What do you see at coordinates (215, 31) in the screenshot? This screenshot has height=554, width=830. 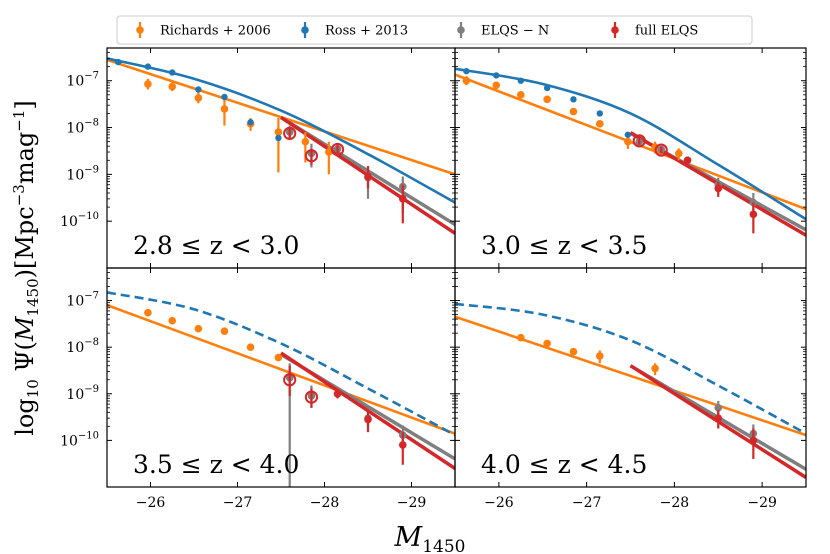 I see `legend-label: Richards + 2006` at bounding box center [215, 31].